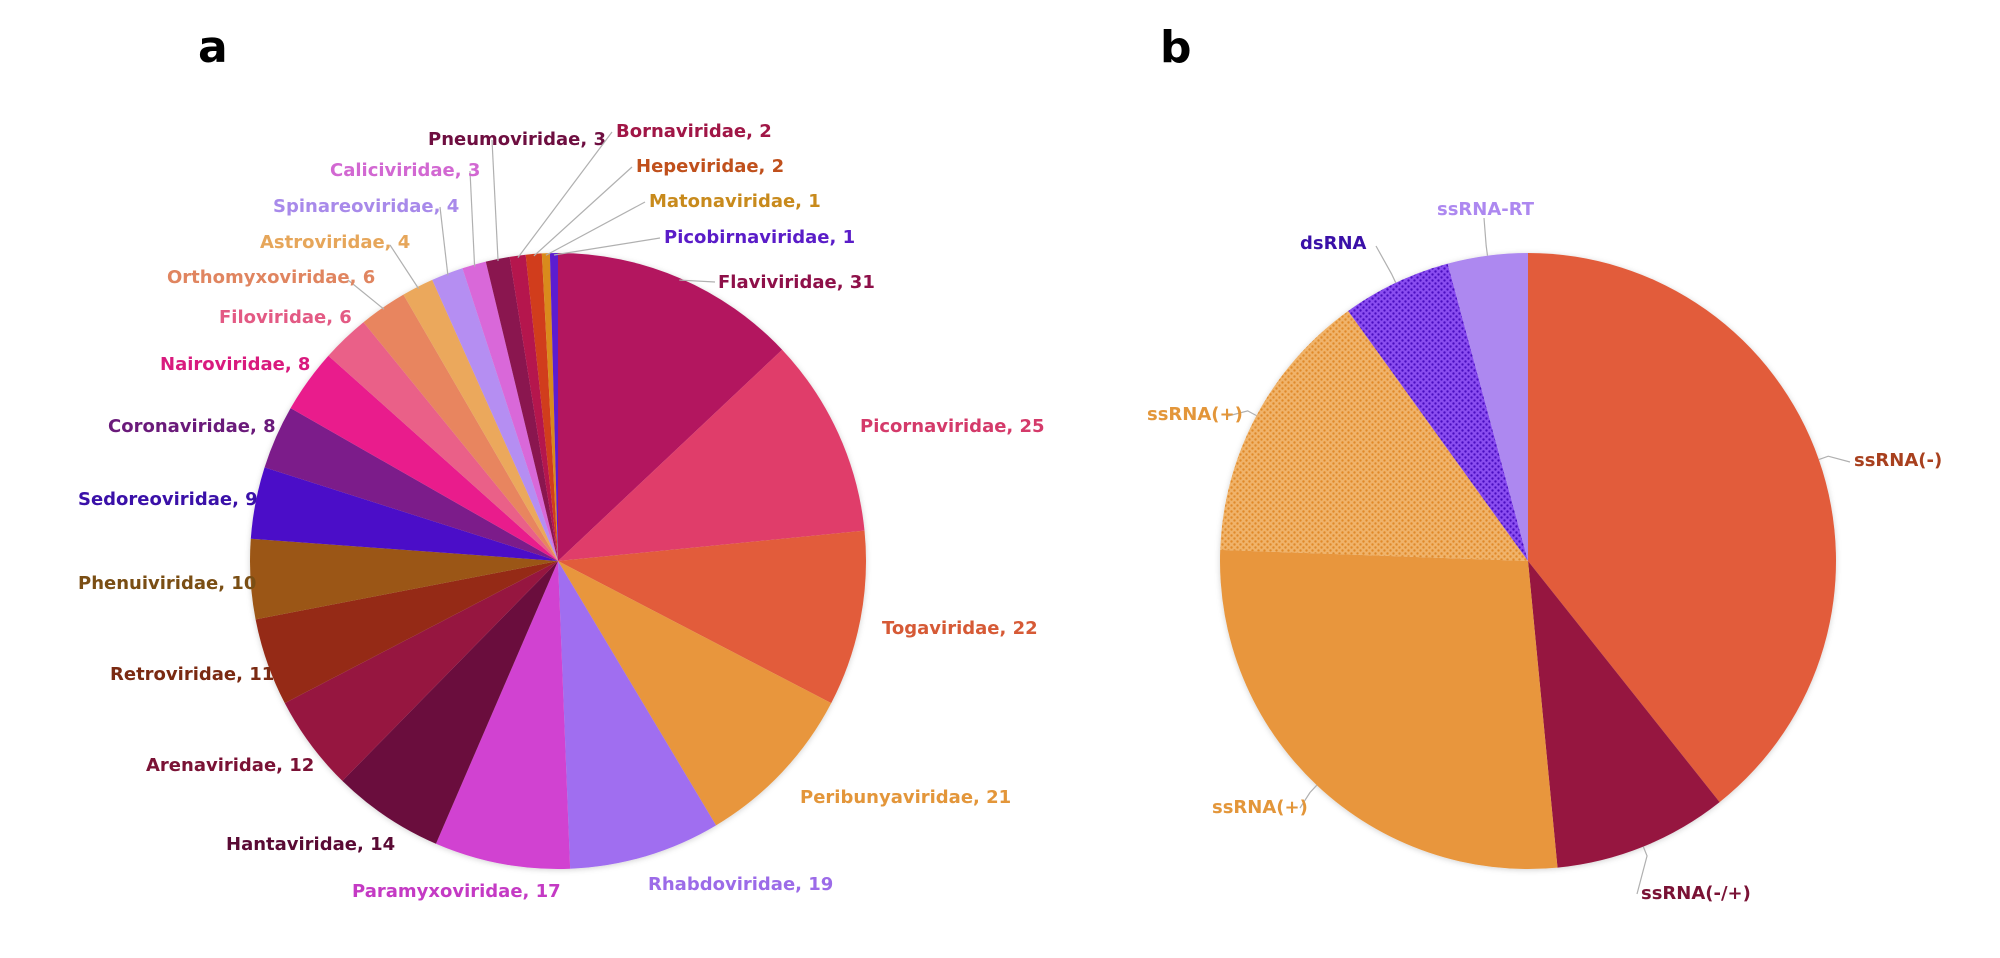 This screenshot has width=2000, height=958. I want to click on label-togaviridae: Togaviridae, 22, so click(960, 628).